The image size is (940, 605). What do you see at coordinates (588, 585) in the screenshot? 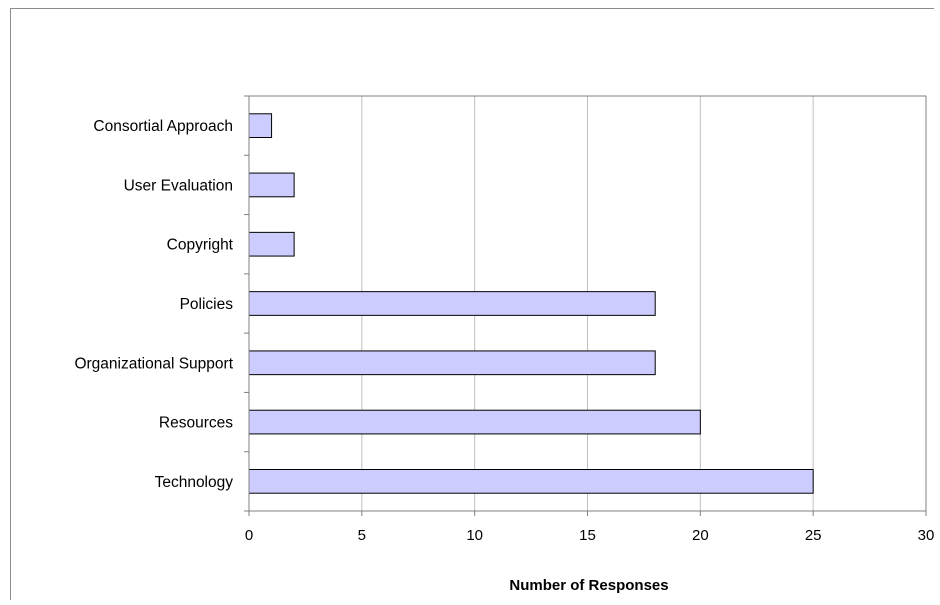
I see `x-axis-title: Number of Responses` at bounding box center [588, 585].